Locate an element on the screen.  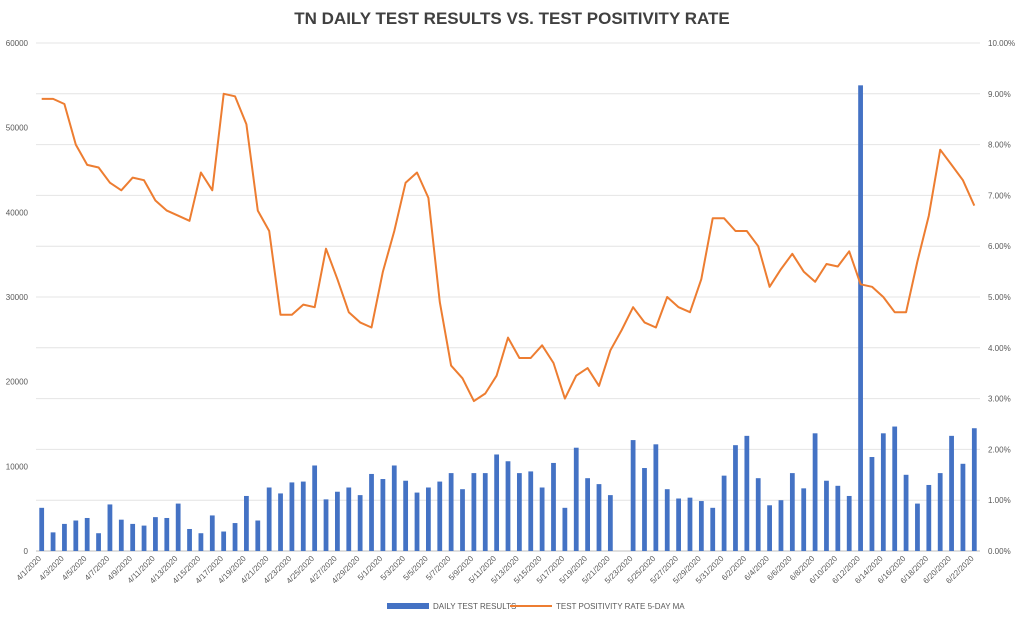
y-right-tick-label: 0.00% is located at coordinates (999, 551).